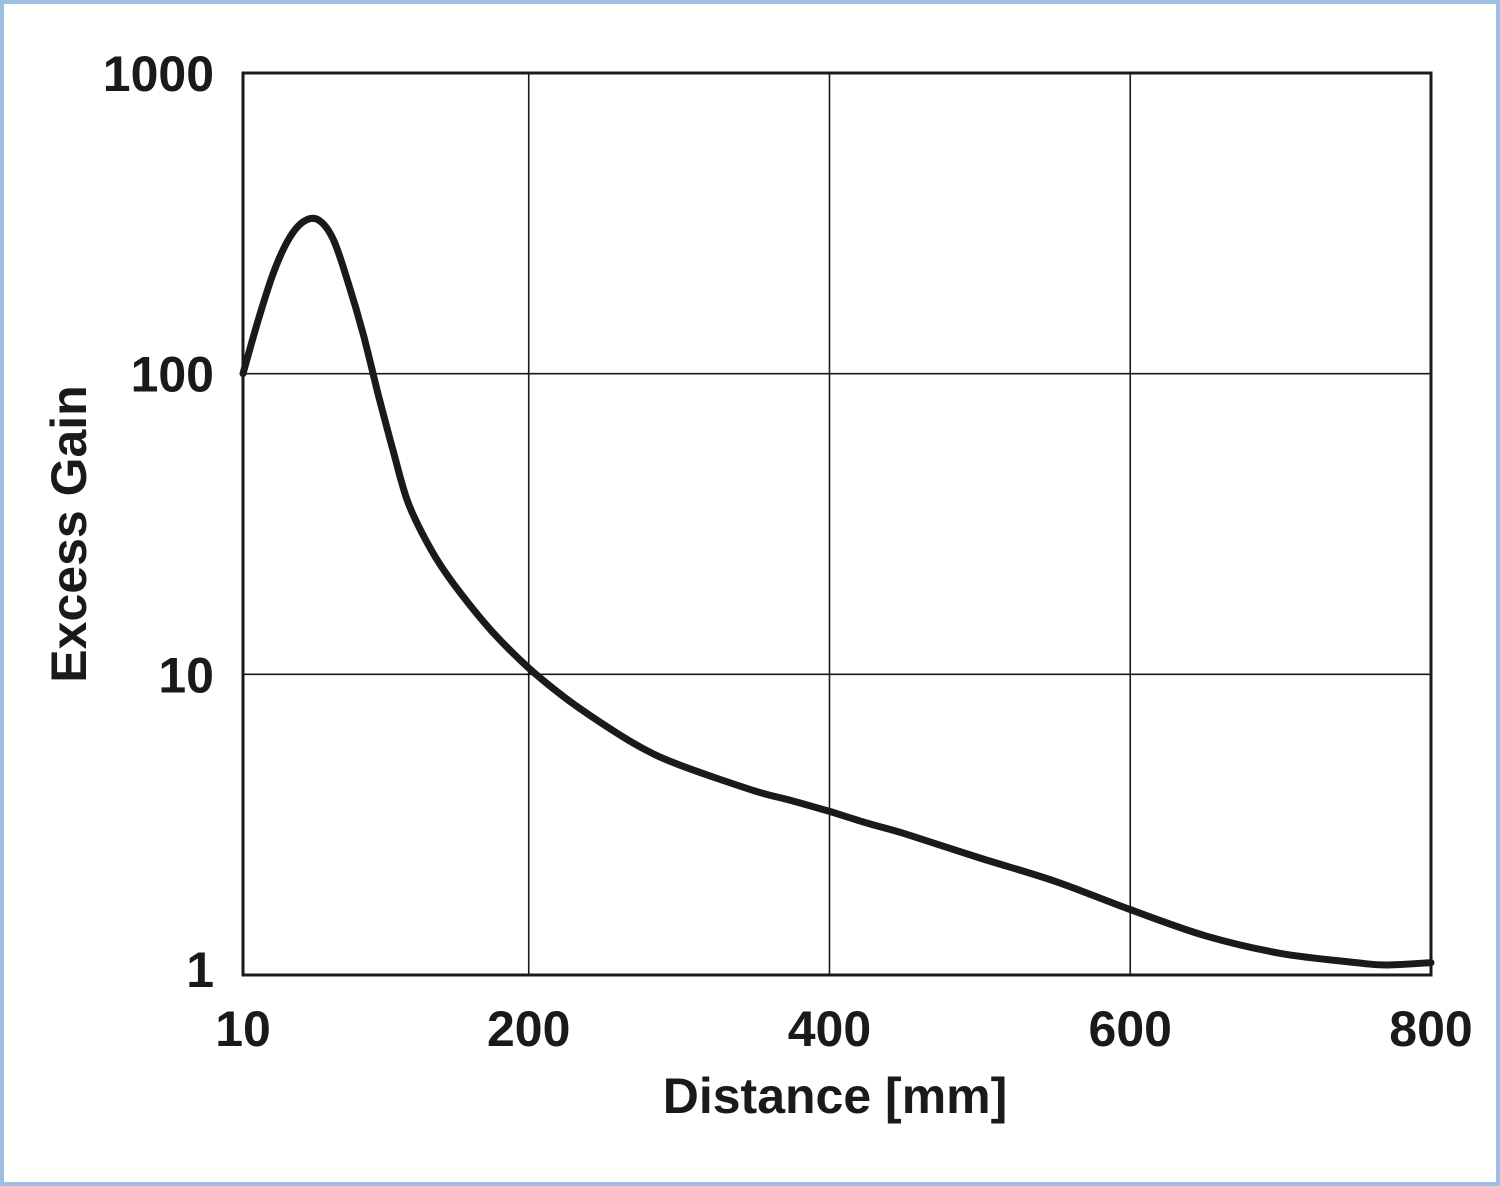  What do you see at coordinates (158, 74) in the screenshot?
I see `y-tick-label: 1000` at bounding box center [158, 74].